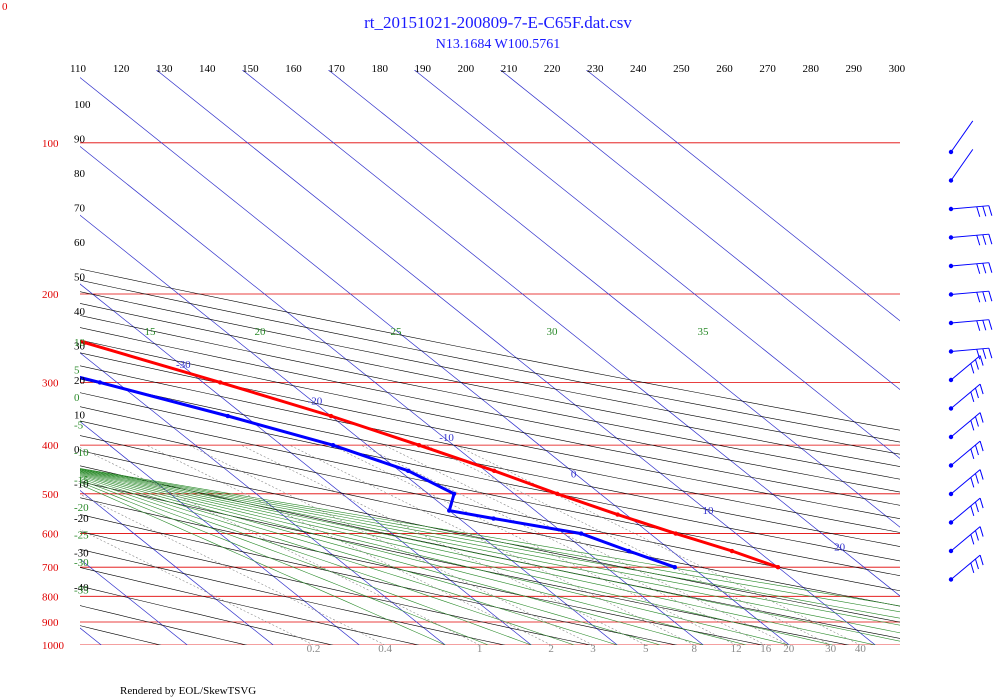 The image size is (1000, 700). I want to click on top-temperature-tick: 210, so click(509, 69).